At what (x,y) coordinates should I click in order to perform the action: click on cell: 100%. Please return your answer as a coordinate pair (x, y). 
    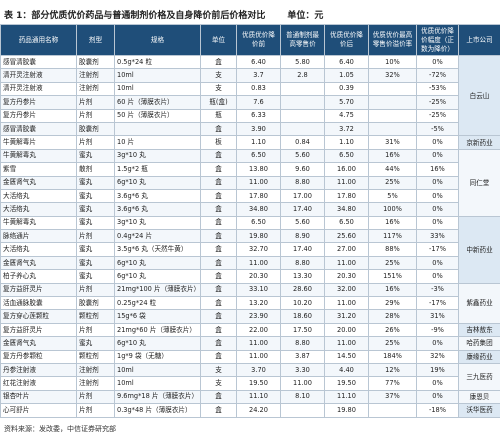
    Looking at the image, I should click on (392, 209).